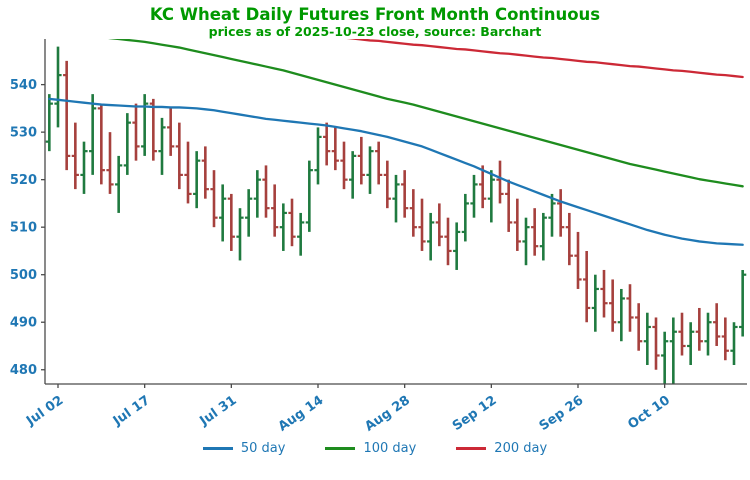 The height and width of the screenshot is (480, 750). Describe the element at coordinates (217, 411) in the screenshot. I see `x-tick-label: Jul 31` at that location.